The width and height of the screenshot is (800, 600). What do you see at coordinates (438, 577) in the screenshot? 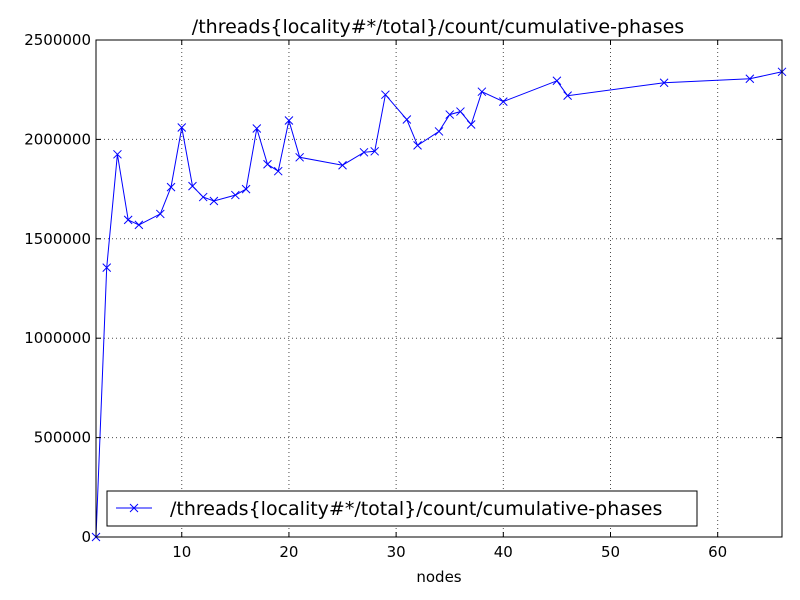
I see `x-axis-label: nodes` at bounding box center [438, 577].